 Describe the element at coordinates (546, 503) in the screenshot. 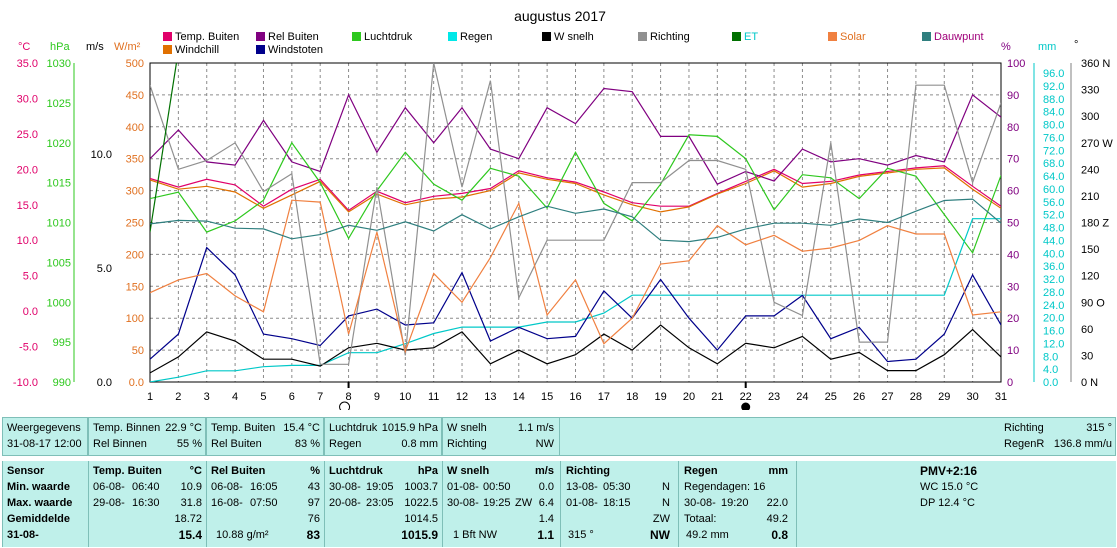

I see `wind-max-value: 6.4` at that location.